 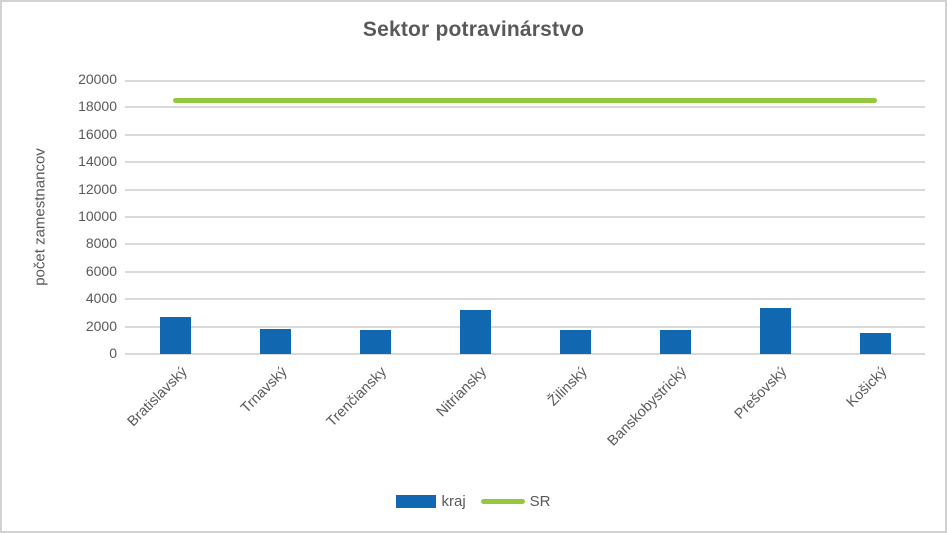 What do you see at coordinates (264, 390) in the screenshot?
I see `x-category-label: Trnavský` at bounding box center [264, 390].